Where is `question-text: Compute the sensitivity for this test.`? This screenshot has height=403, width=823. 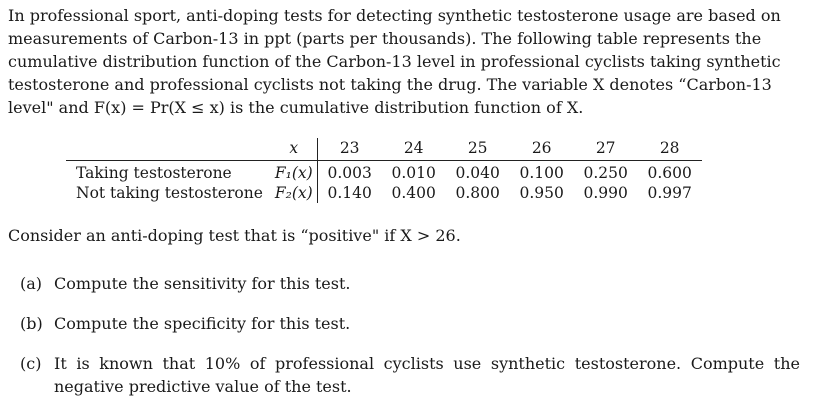 question-text: Compute the sensitivity for this test. is located at coordinates (202, 283).